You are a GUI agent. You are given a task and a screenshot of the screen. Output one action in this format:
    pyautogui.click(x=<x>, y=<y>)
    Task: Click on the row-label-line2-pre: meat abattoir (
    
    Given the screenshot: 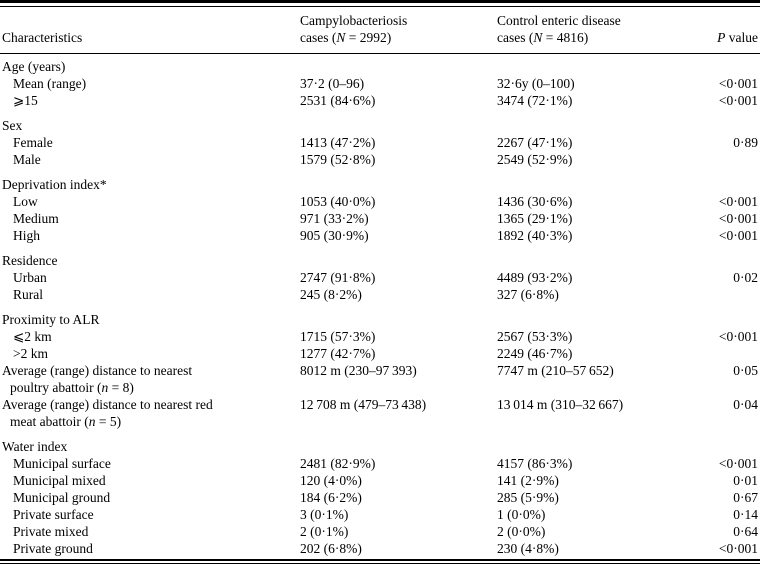 What is the action you would take?
    pyautogui.click(x=49, y=421)
    